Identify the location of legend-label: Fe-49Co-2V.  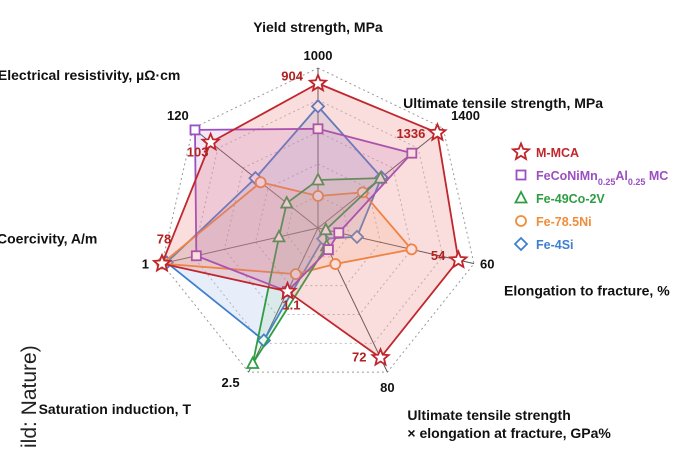
(570, 199).